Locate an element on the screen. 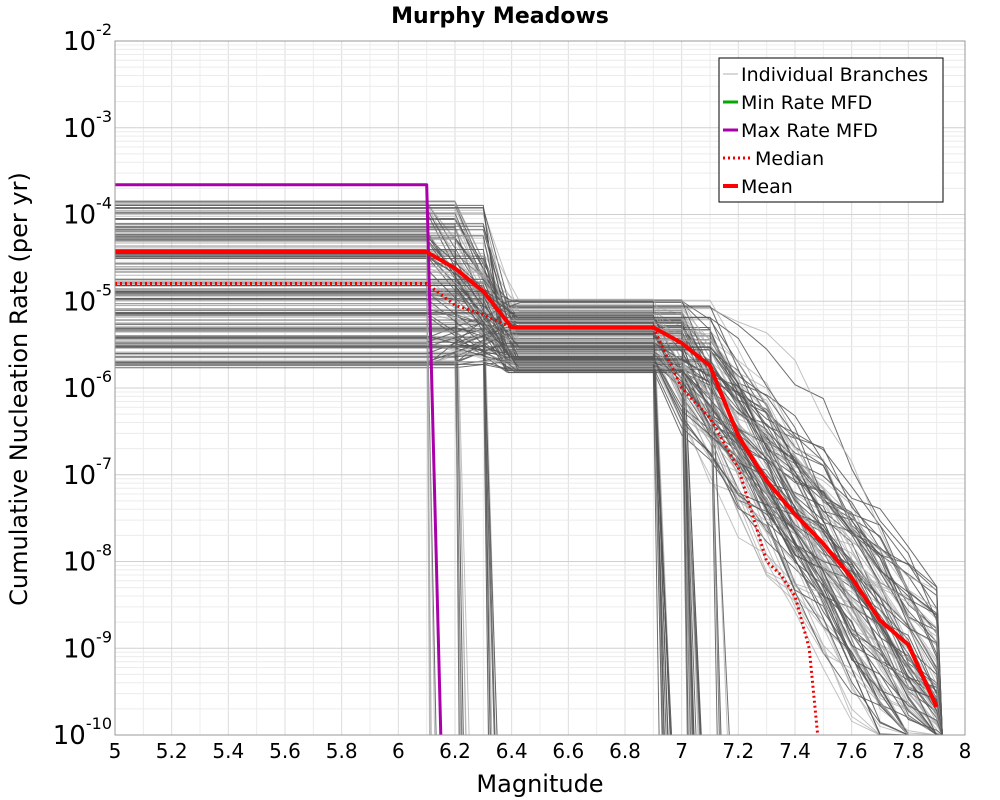 The image size is (1000, 800). x-tick-label: 8 is located at coordinates (965, 751).